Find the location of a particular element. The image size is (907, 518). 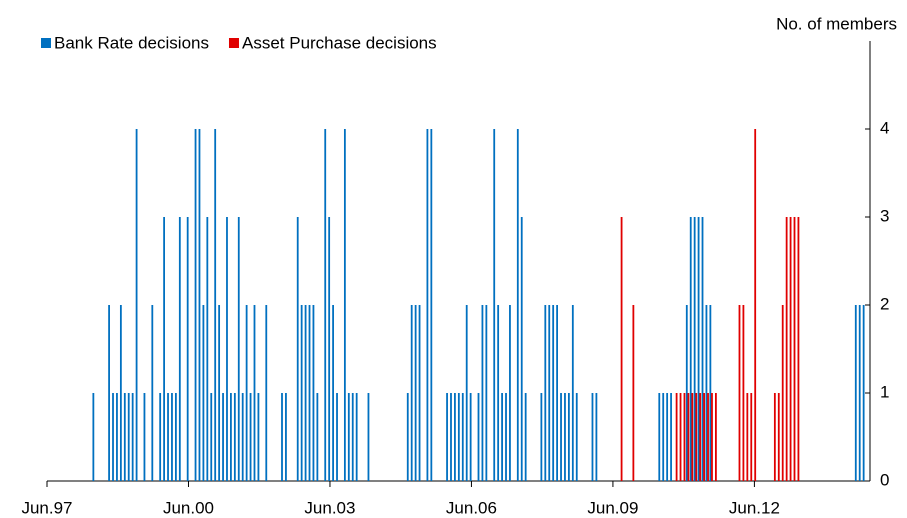

y-axis-title: No. of members is located at coordinates (836, 23).